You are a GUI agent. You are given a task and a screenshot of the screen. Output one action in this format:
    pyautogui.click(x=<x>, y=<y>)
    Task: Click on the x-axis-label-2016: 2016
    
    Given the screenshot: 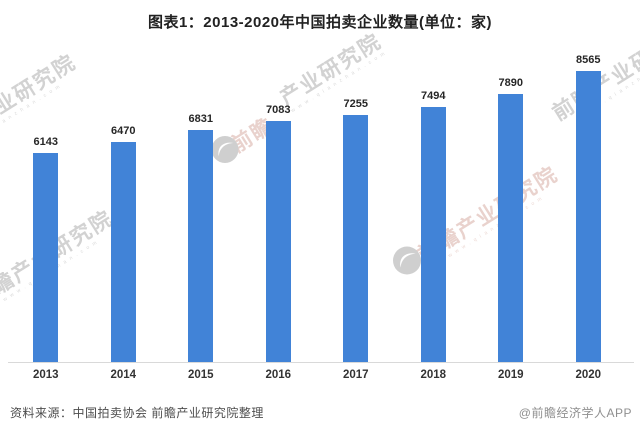 What is the action you would take?
    pyautogui.click(x=278, y=375)
    